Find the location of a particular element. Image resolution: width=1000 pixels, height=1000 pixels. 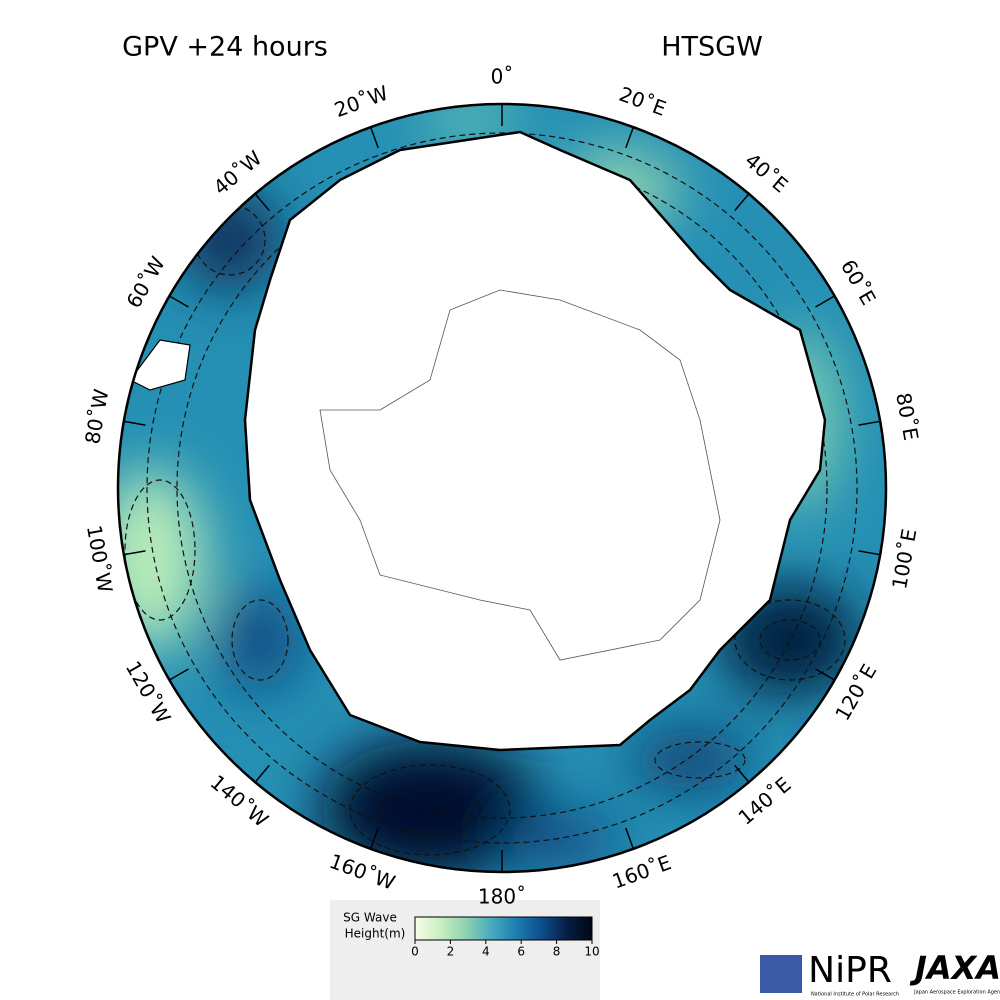

colorbar-tick-label: 4 is located at coordinates (486, 952).